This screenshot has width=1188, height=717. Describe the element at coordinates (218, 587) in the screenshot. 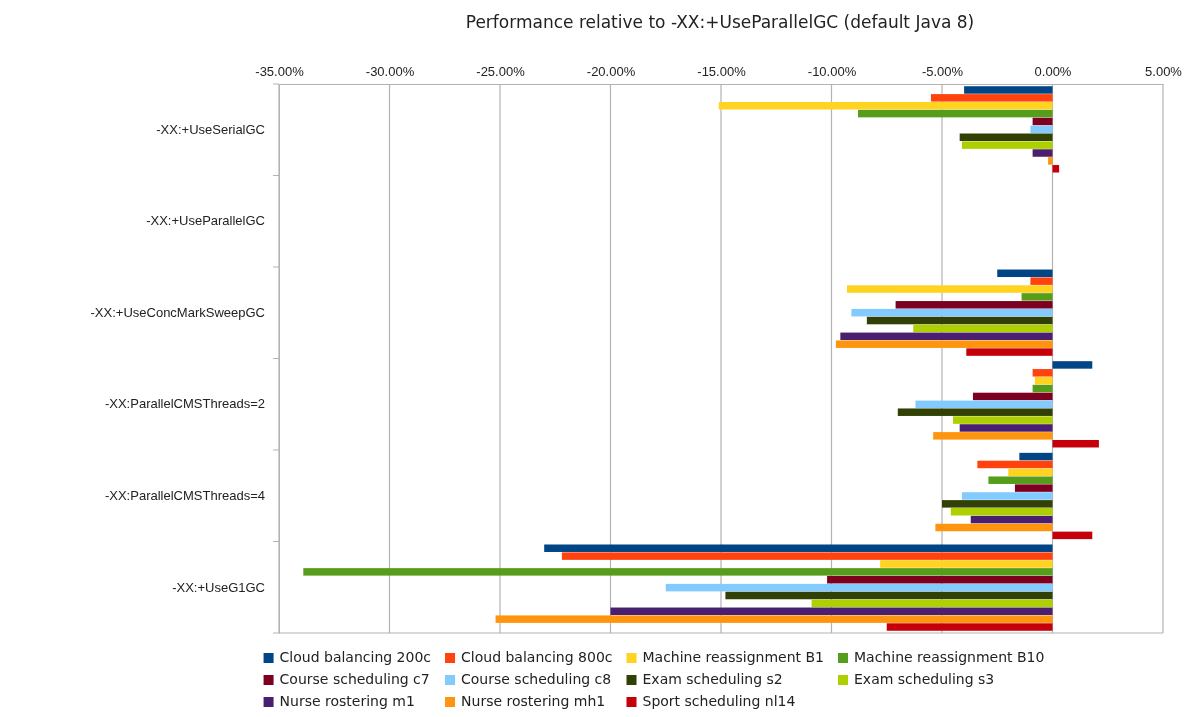

I see `y-tick-label: -XX:+UseG1GC` at that location.